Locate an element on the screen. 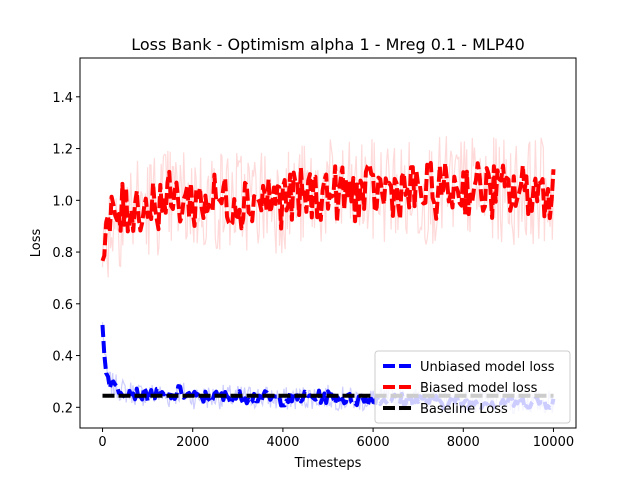  legend-label: Unbiased model loss is located at coordinates (487, 367).